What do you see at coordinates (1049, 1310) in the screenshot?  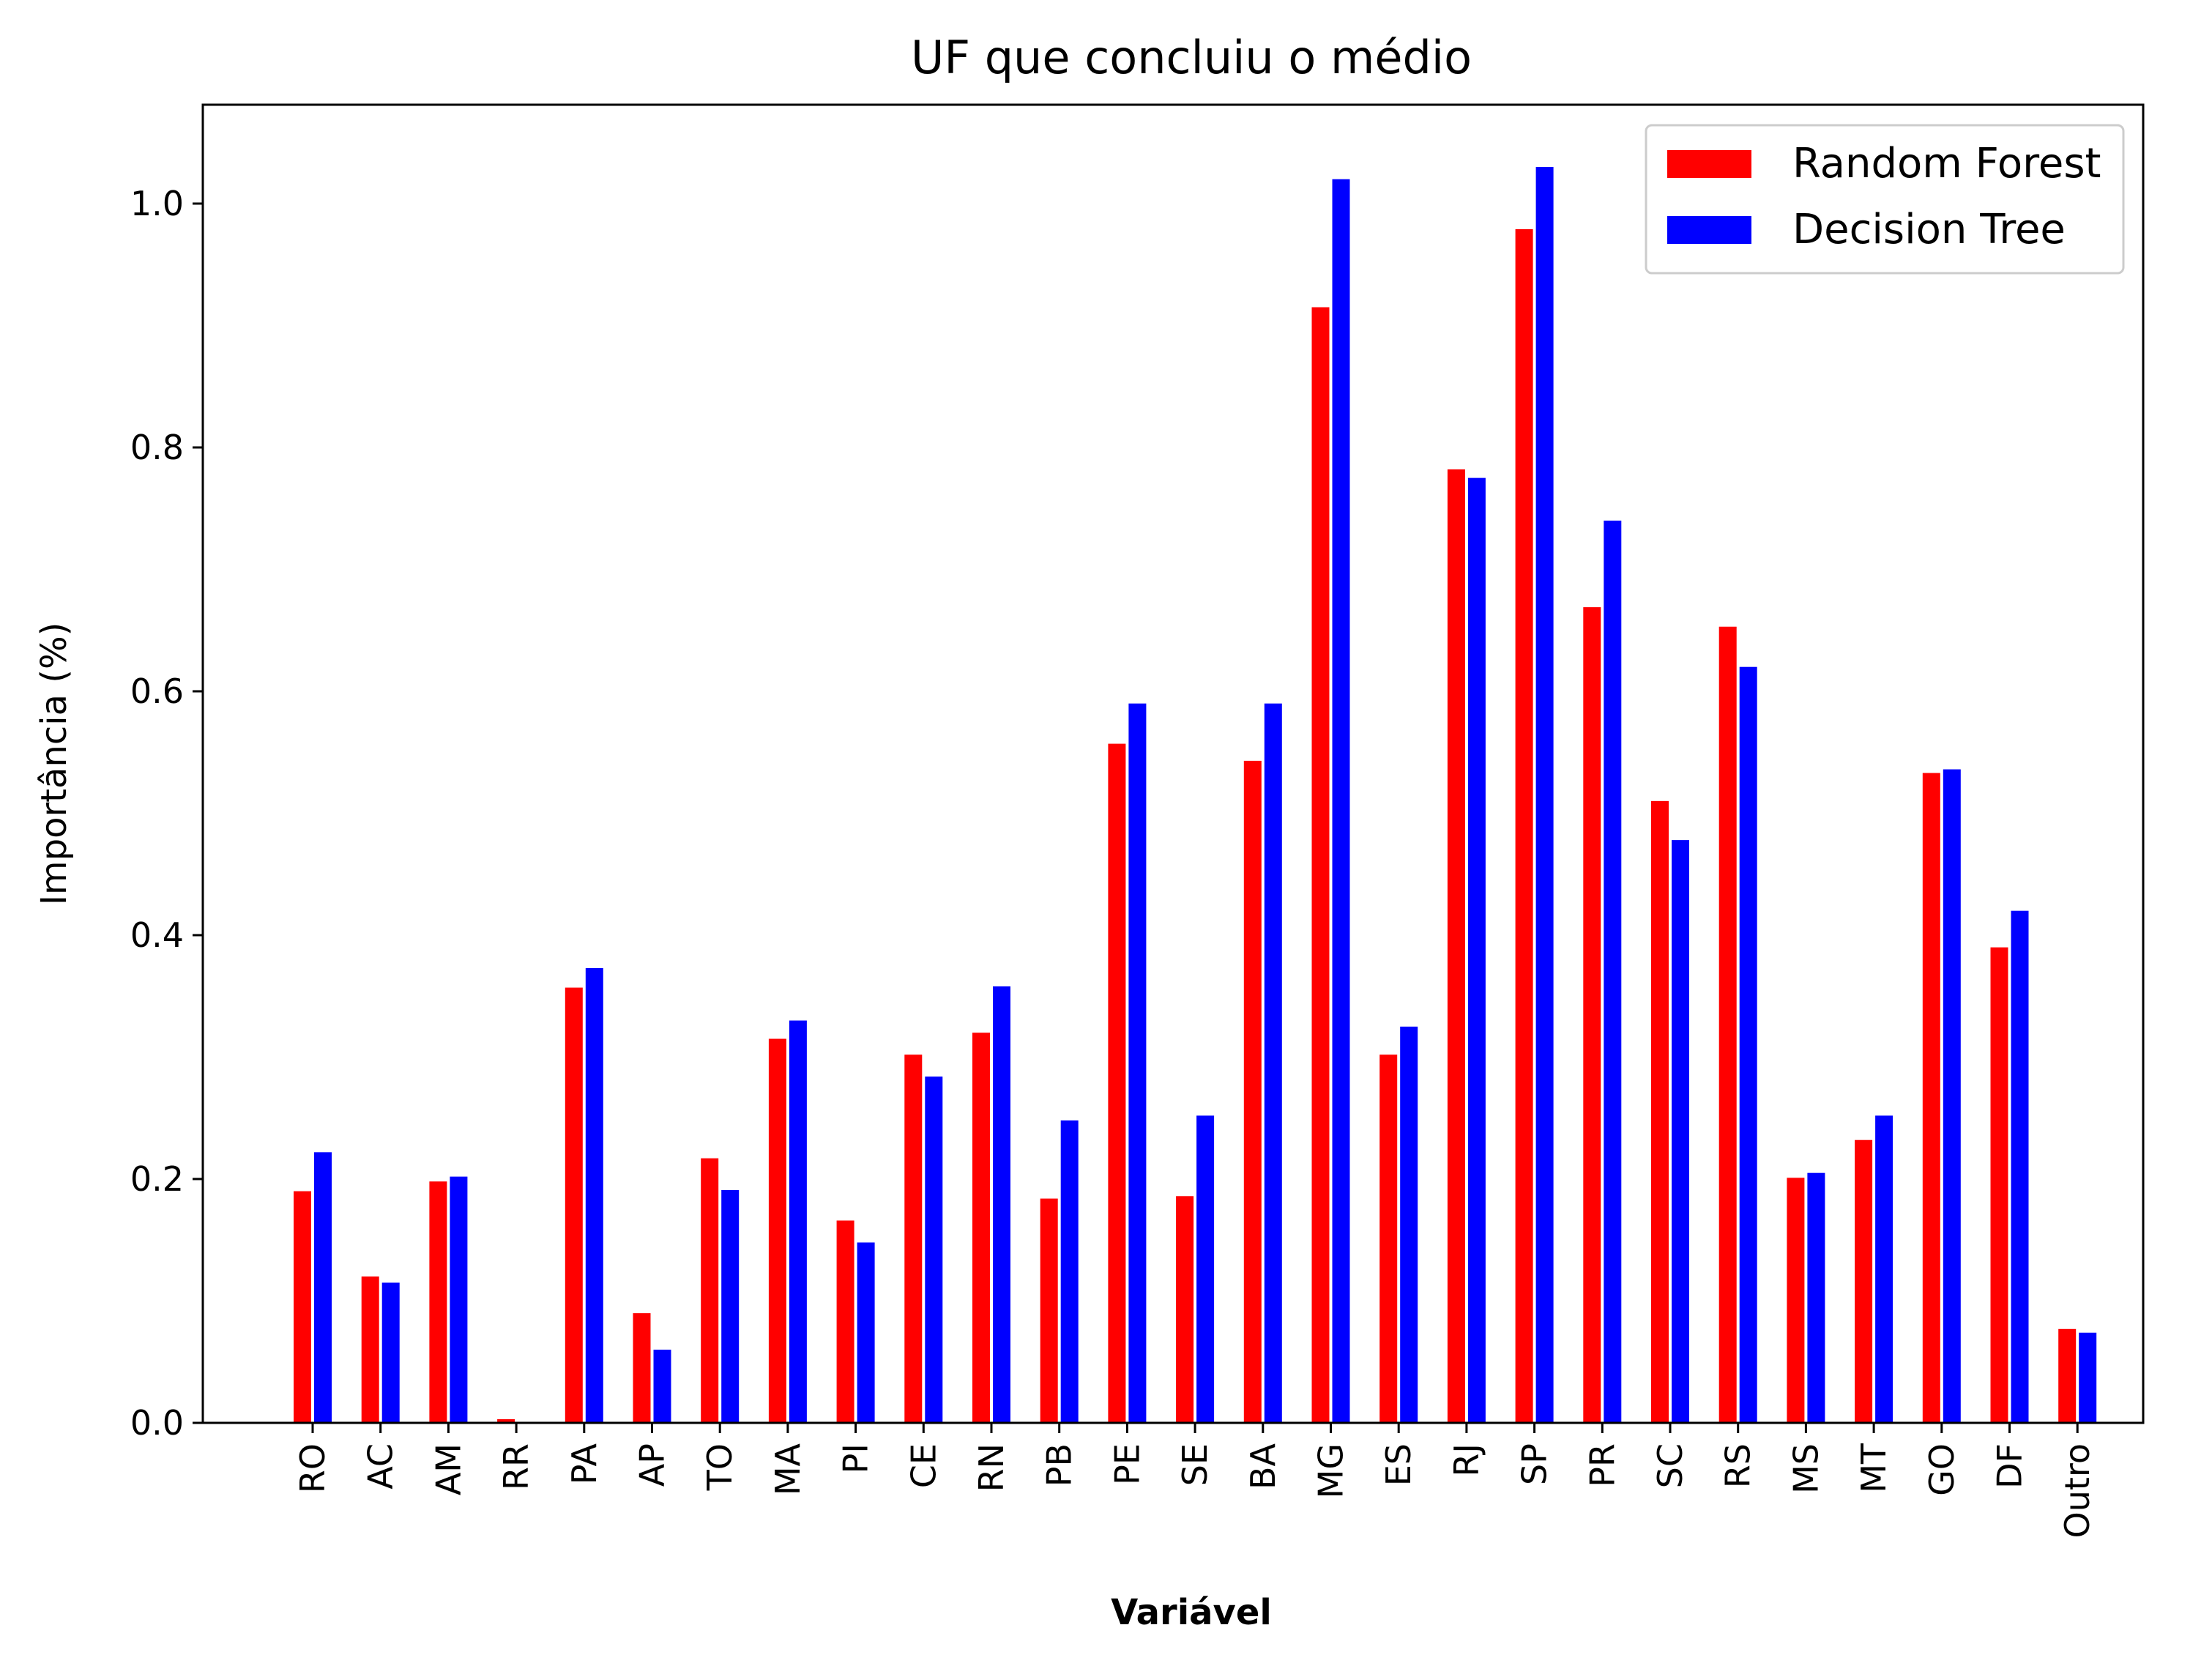 I see `bar-random-forest-pb` at bounding box center [1049, 1310].